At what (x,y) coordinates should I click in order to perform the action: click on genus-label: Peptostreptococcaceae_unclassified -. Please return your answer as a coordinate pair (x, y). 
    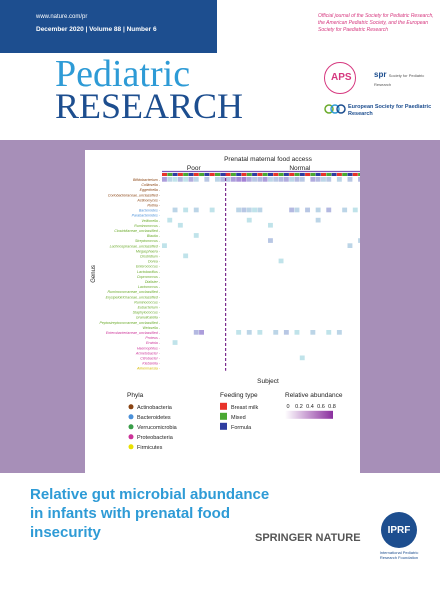
    Looking at the image, I should click on (129, 323).